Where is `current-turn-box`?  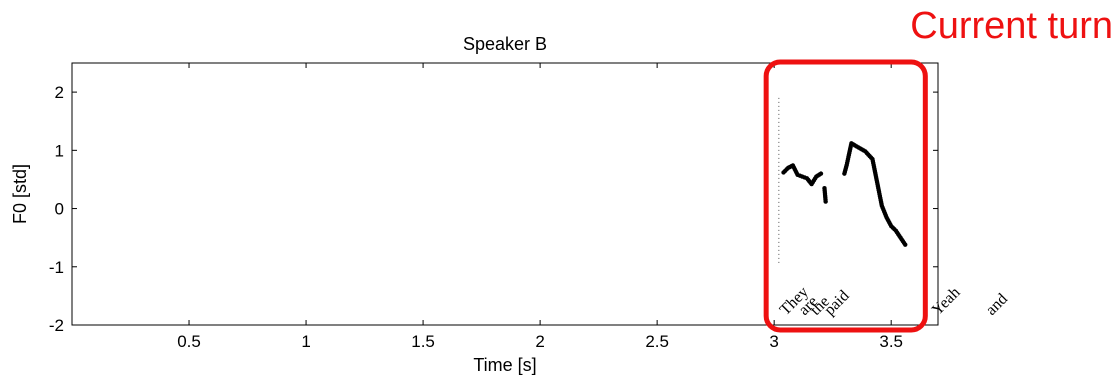
current-turn-box is located at coordinates (845, 196).